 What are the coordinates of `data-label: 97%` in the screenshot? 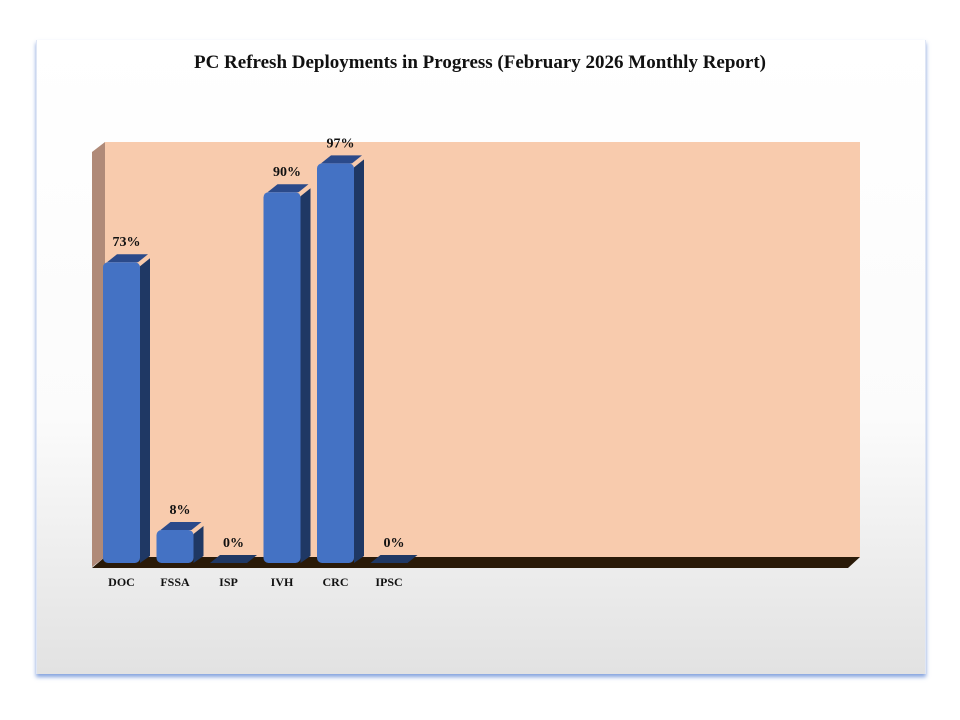 It's located at (341, 143).